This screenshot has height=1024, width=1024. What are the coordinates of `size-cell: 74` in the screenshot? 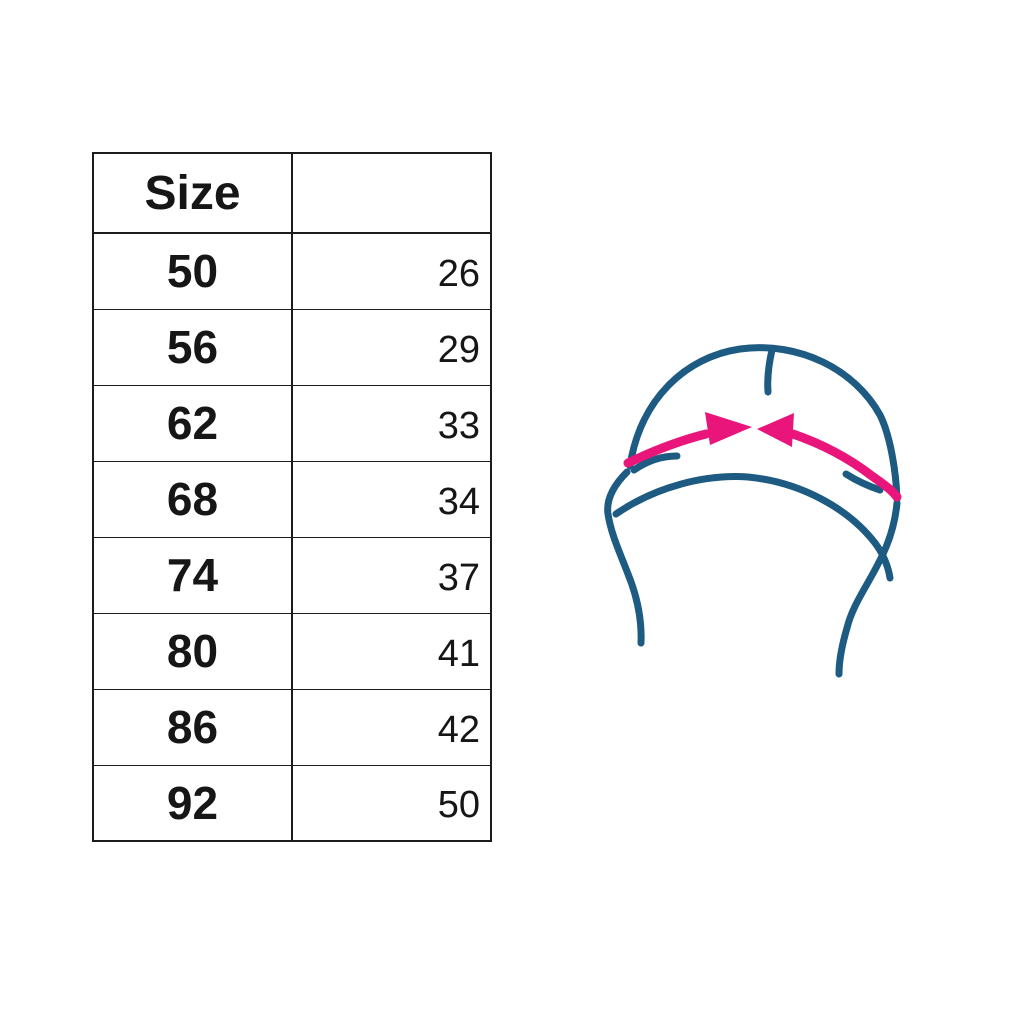 It's located at (192, 575).